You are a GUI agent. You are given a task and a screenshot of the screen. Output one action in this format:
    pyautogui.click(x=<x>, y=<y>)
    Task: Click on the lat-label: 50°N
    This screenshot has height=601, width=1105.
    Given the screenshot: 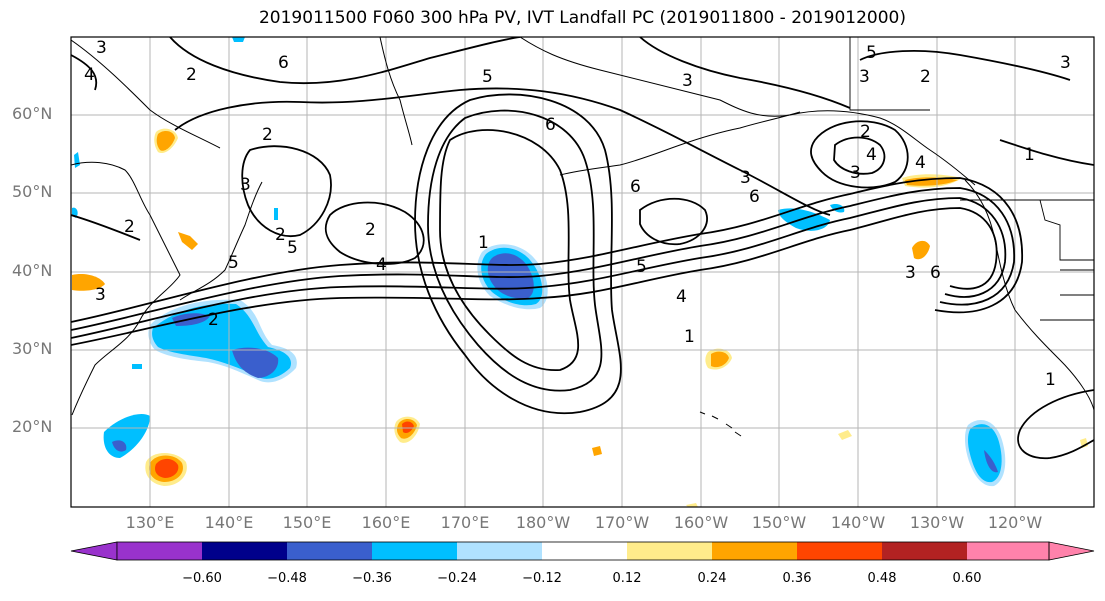 What is the action you would take?
    pyautogui.click(x=32, y=191)
    